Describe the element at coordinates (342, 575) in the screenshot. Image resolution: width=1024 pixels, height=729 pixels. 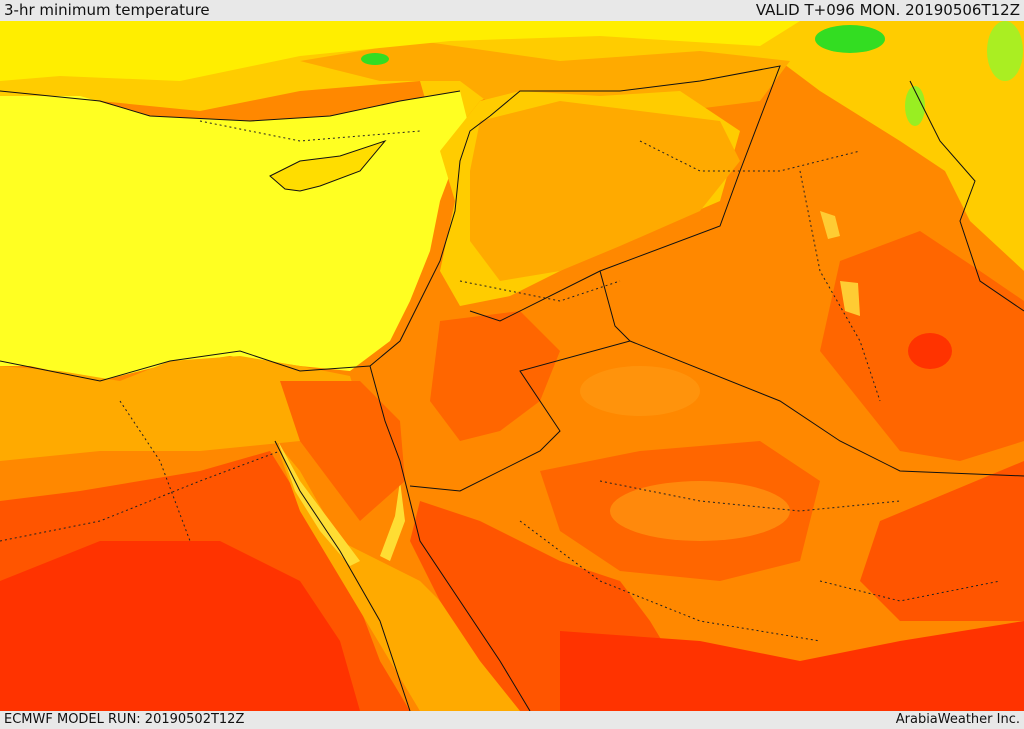
I see `red-sea-west-coast` at that location.